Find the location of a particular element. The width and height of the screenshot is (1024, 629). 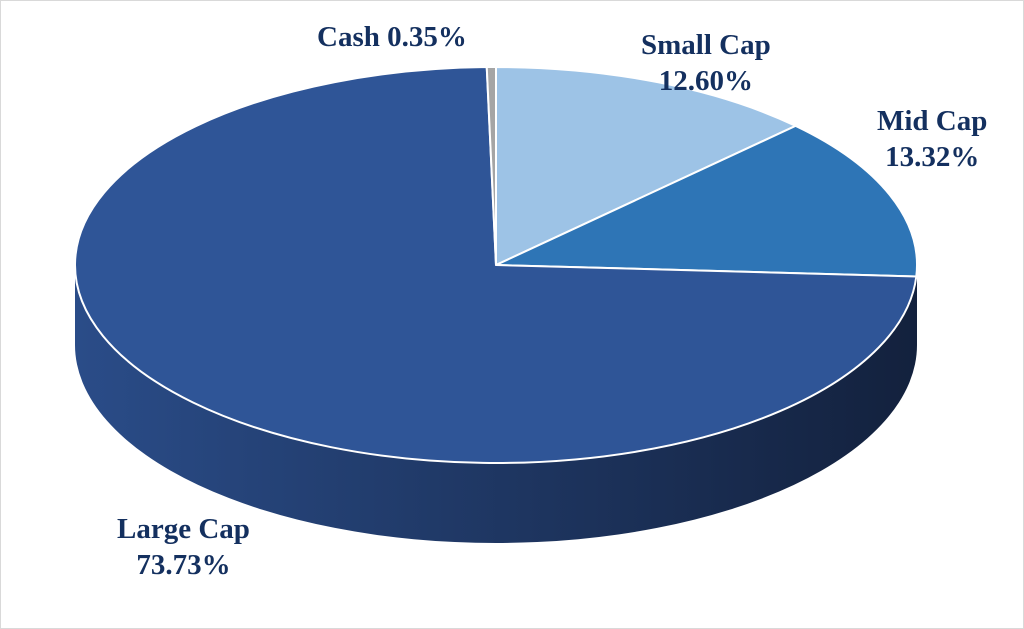

label-small-cap: Small Cap 12.60% is located at coordinates (706, 63).